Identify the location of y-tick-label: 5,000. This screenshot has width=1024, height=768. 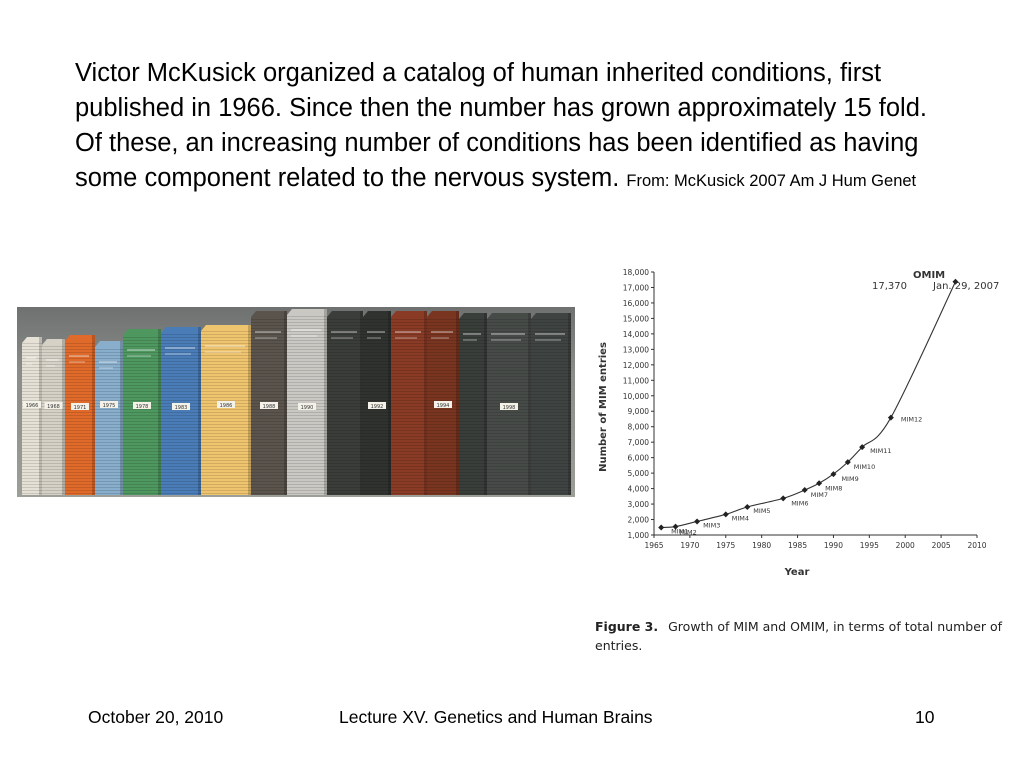
(639, 473).